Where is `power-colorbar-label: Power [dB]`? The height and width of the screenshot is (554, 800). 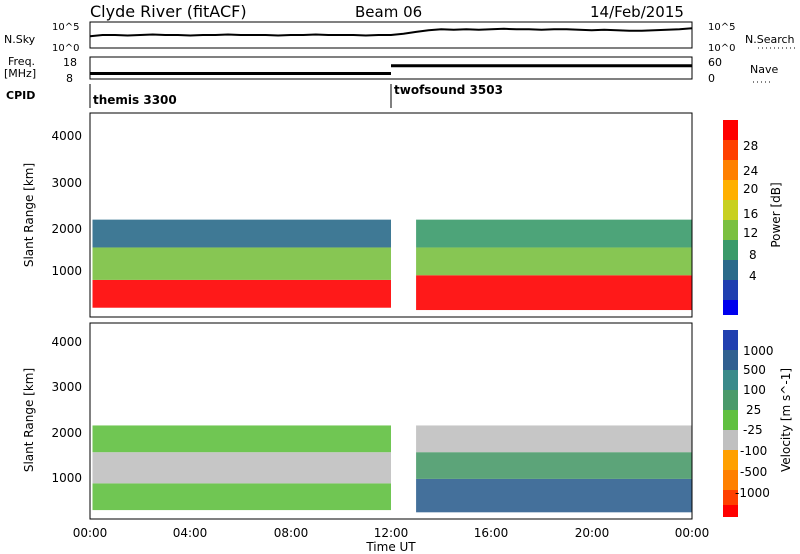 power-colorbar-label: Power [dB] is located at coordinates (776, 214).